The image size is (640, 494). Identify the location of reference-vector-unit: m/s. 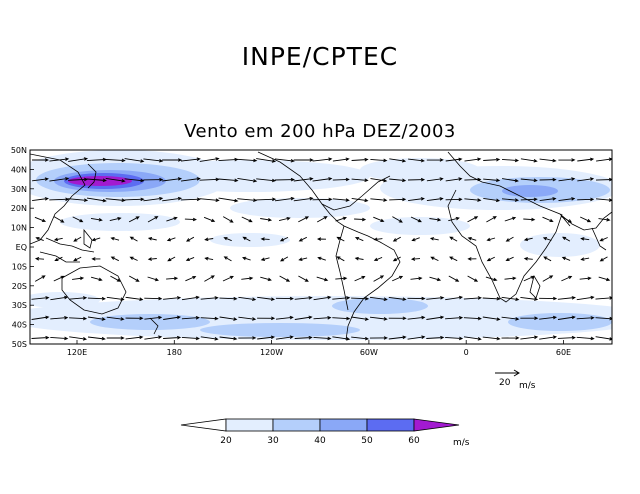
(527, 386).